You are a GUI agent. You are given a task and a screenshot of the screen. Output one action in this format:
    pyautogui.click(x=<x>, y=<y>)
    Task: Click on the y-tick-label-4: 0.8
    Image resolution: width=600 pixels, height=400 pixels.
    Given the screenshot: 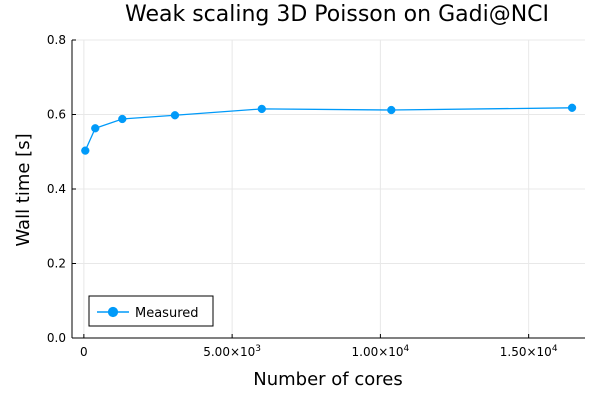 What is the action you would take?
    pyautogui.click(x=56, y=40)
    